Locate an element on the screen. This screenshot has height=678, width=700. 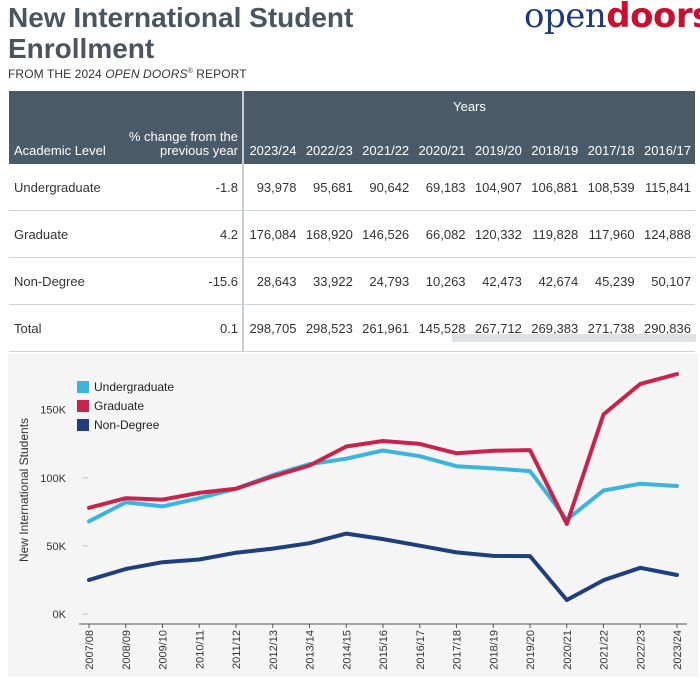
value-cell: 290,836 is located at coordinates (666, 328).